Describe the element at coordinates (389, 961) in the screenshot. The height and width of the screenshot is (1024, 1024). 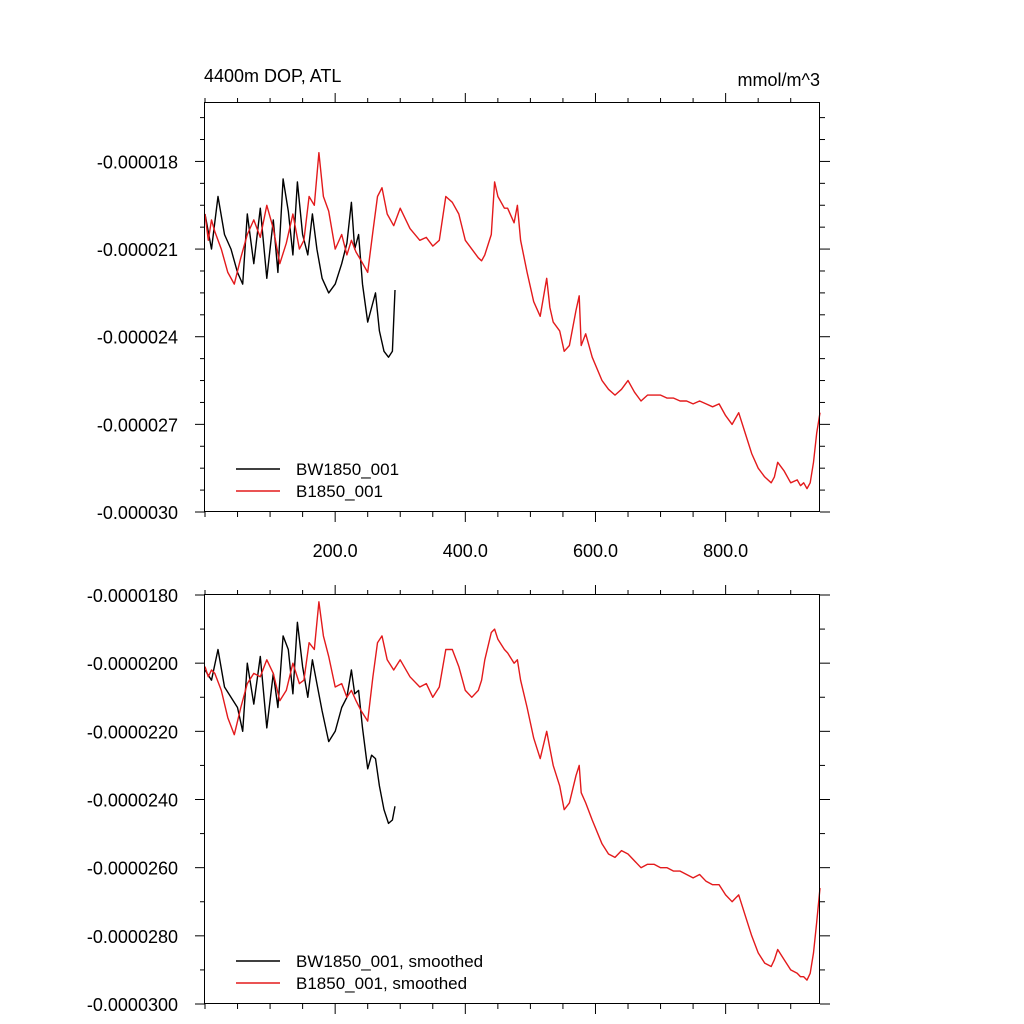
I see `legend-label-bw1850-smoothed: BW1850_001, smoothed` at that location.